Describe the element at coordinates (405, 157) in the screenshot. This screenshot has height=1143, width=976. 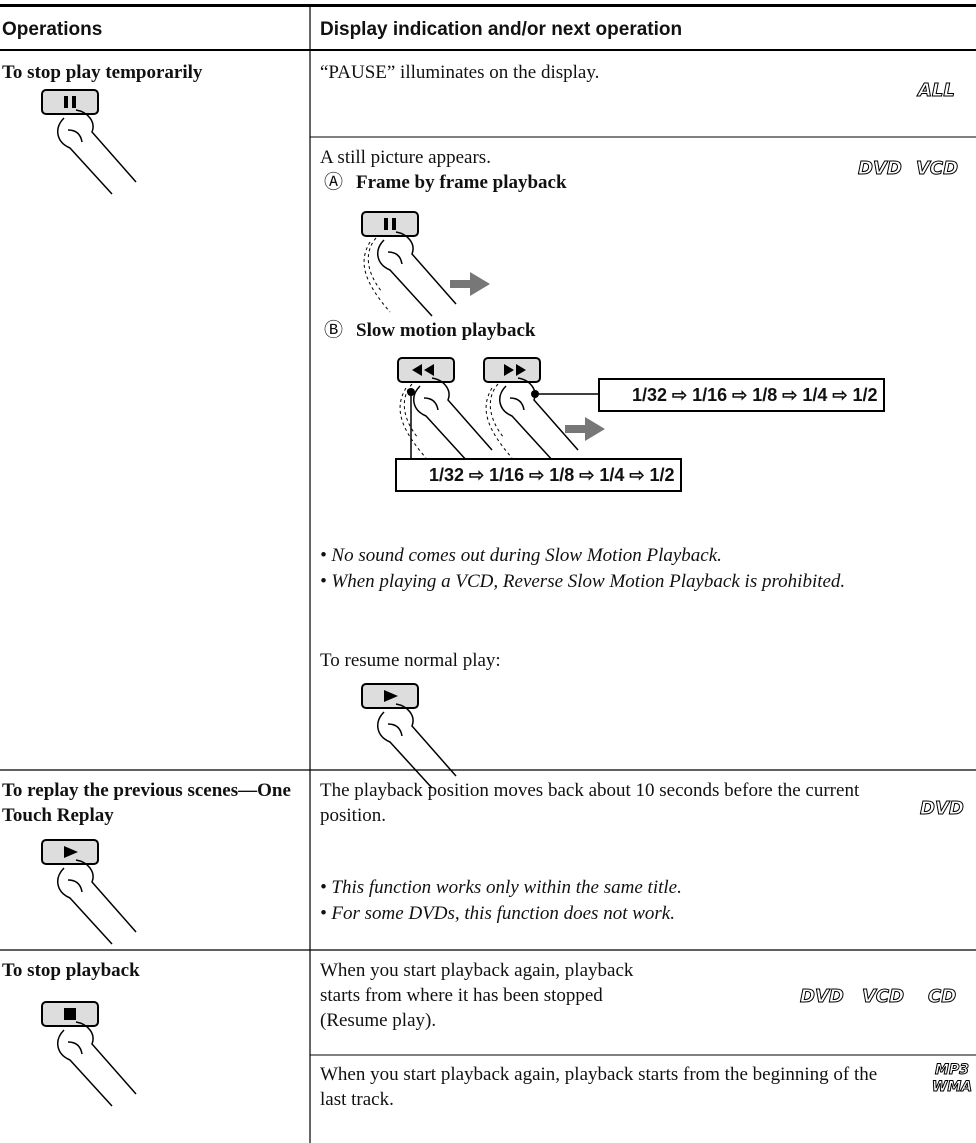
I see `text: A still picture appears.` at that location.